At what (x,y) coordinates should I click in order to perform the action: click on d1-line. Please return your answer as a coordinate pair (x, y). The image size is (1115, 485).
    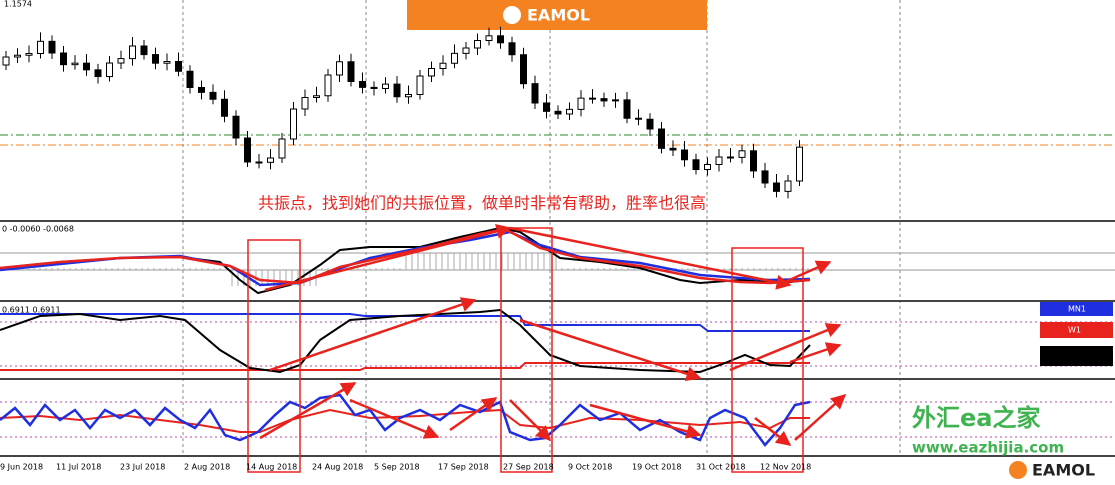
    Looking at the image, I should click on (405, 341).